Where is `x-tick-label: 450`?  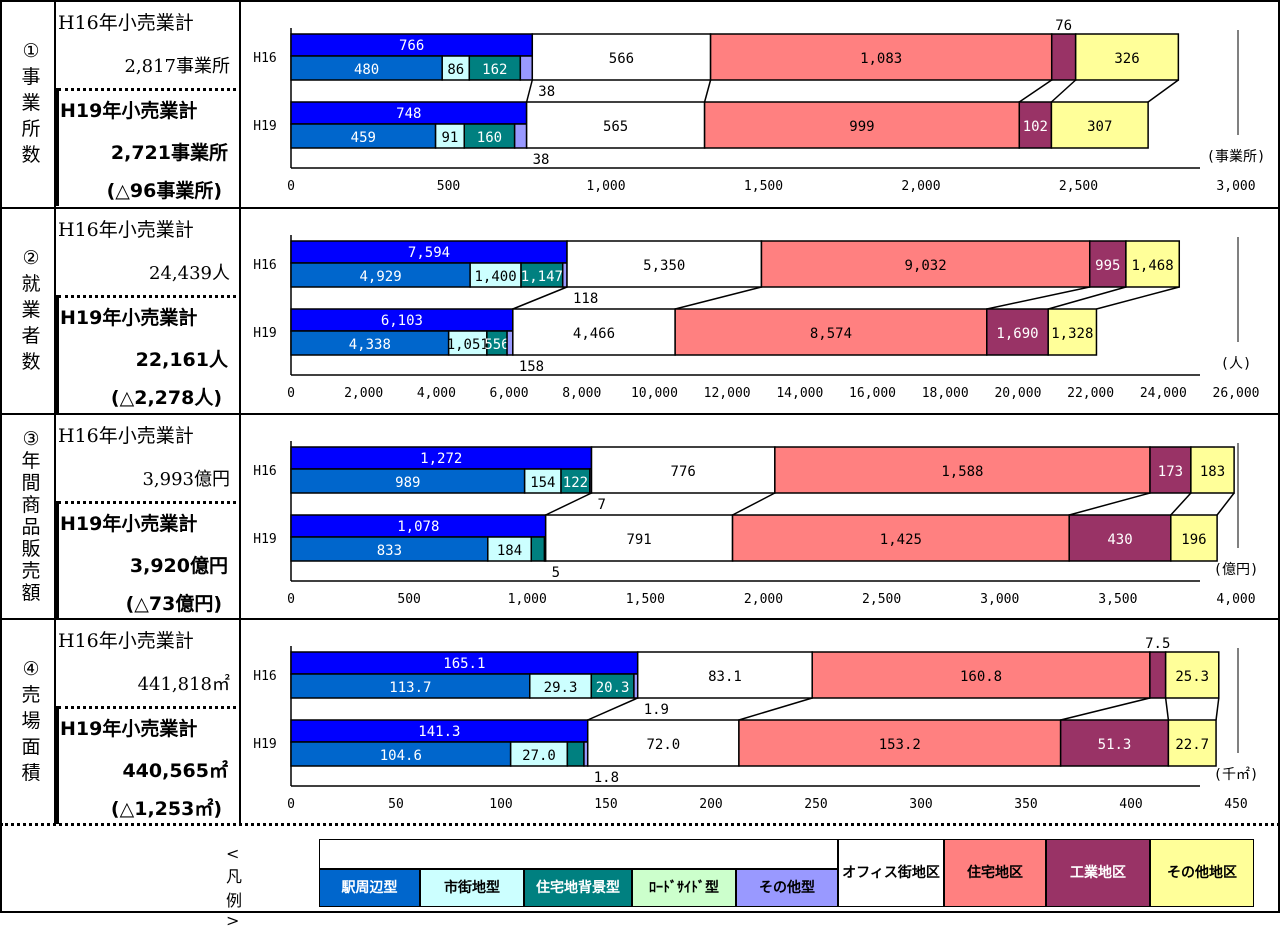 x-tick-label: 450 is located at coordinates (1235, 804).